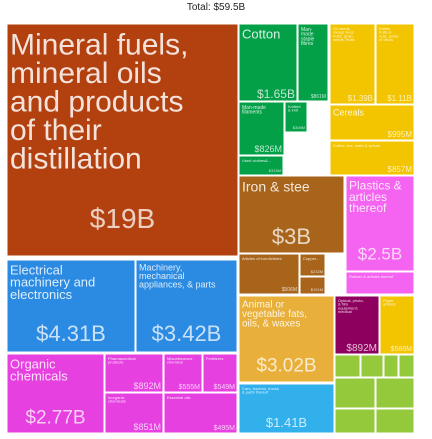 The image size is (432, 439). Describe the element at coordinates (216, 7) in the screenshot. I see `chart-title: Total: $59.5B` at that location.